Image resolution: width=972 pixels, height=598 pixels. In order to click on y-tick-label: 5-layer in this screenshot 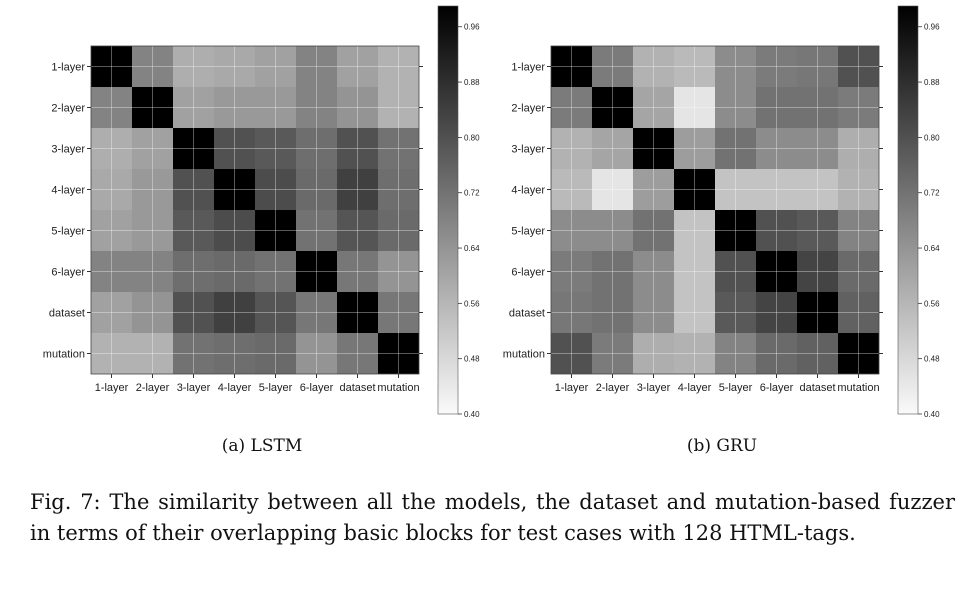, I will do `click(68, 232)`.